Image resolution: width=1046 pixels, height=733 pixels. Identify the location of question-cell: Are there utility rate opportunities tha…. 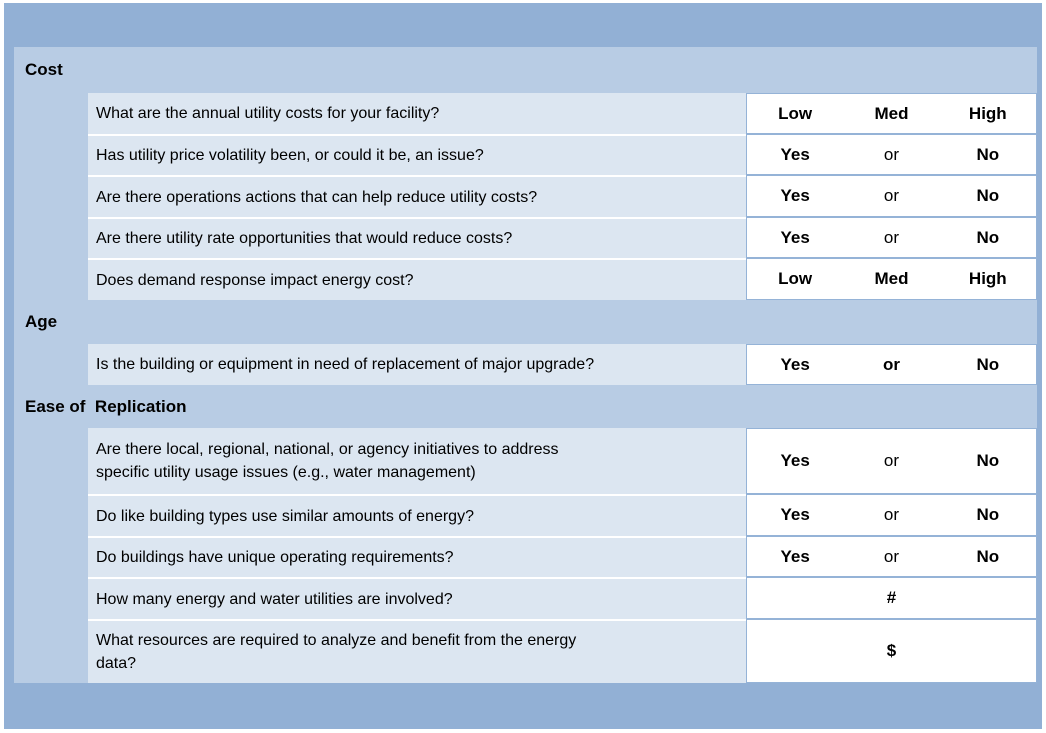
(417, 237).